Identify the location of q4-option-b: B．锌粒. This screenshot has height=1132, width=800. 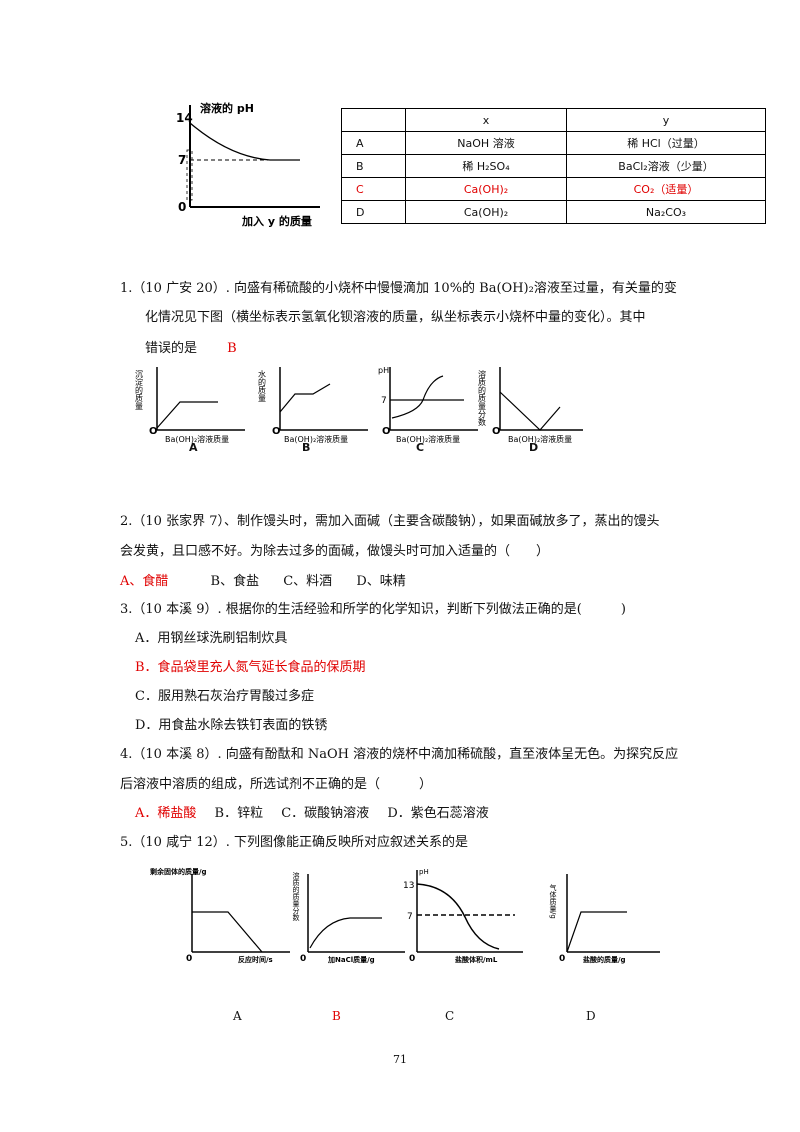
(239, 813).